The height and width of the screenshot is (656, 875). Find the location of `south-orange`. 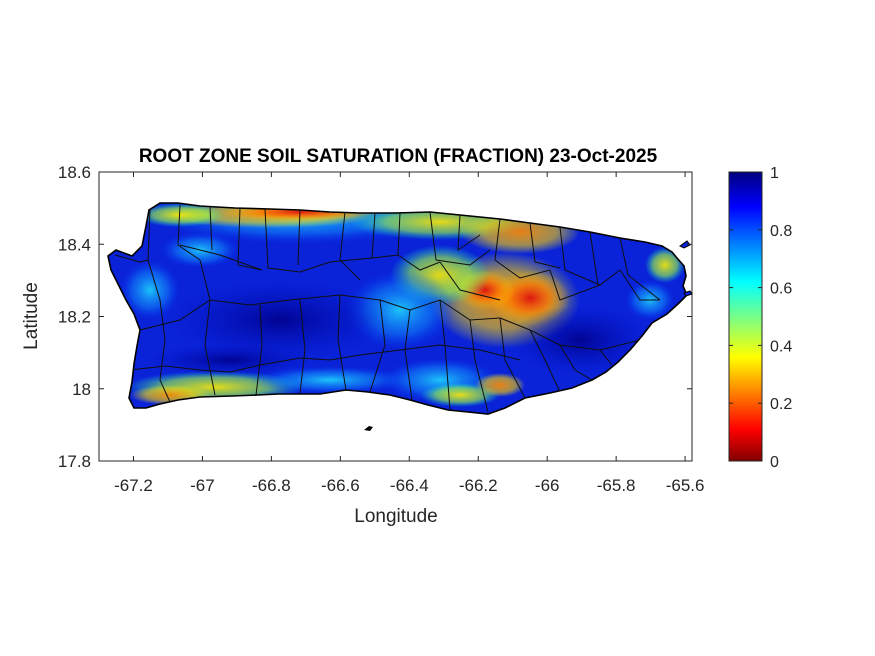

south-orange is located at coordinates (500, 385).